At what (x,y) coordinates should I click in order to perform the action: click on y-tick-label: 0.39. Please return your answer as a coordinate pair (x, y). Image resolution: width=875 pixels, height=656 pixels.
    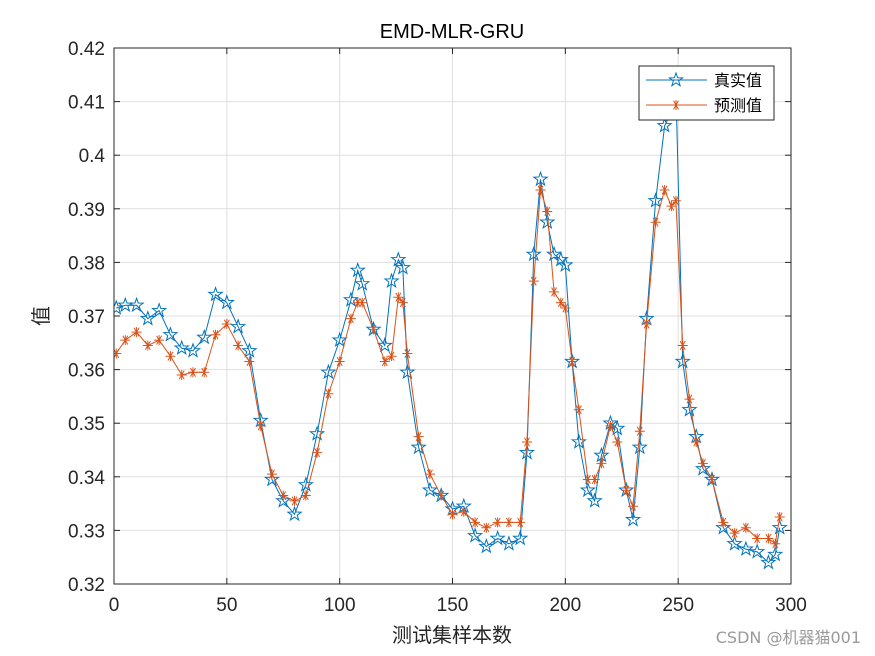
    Looking at the image, I should click on (86, 210).